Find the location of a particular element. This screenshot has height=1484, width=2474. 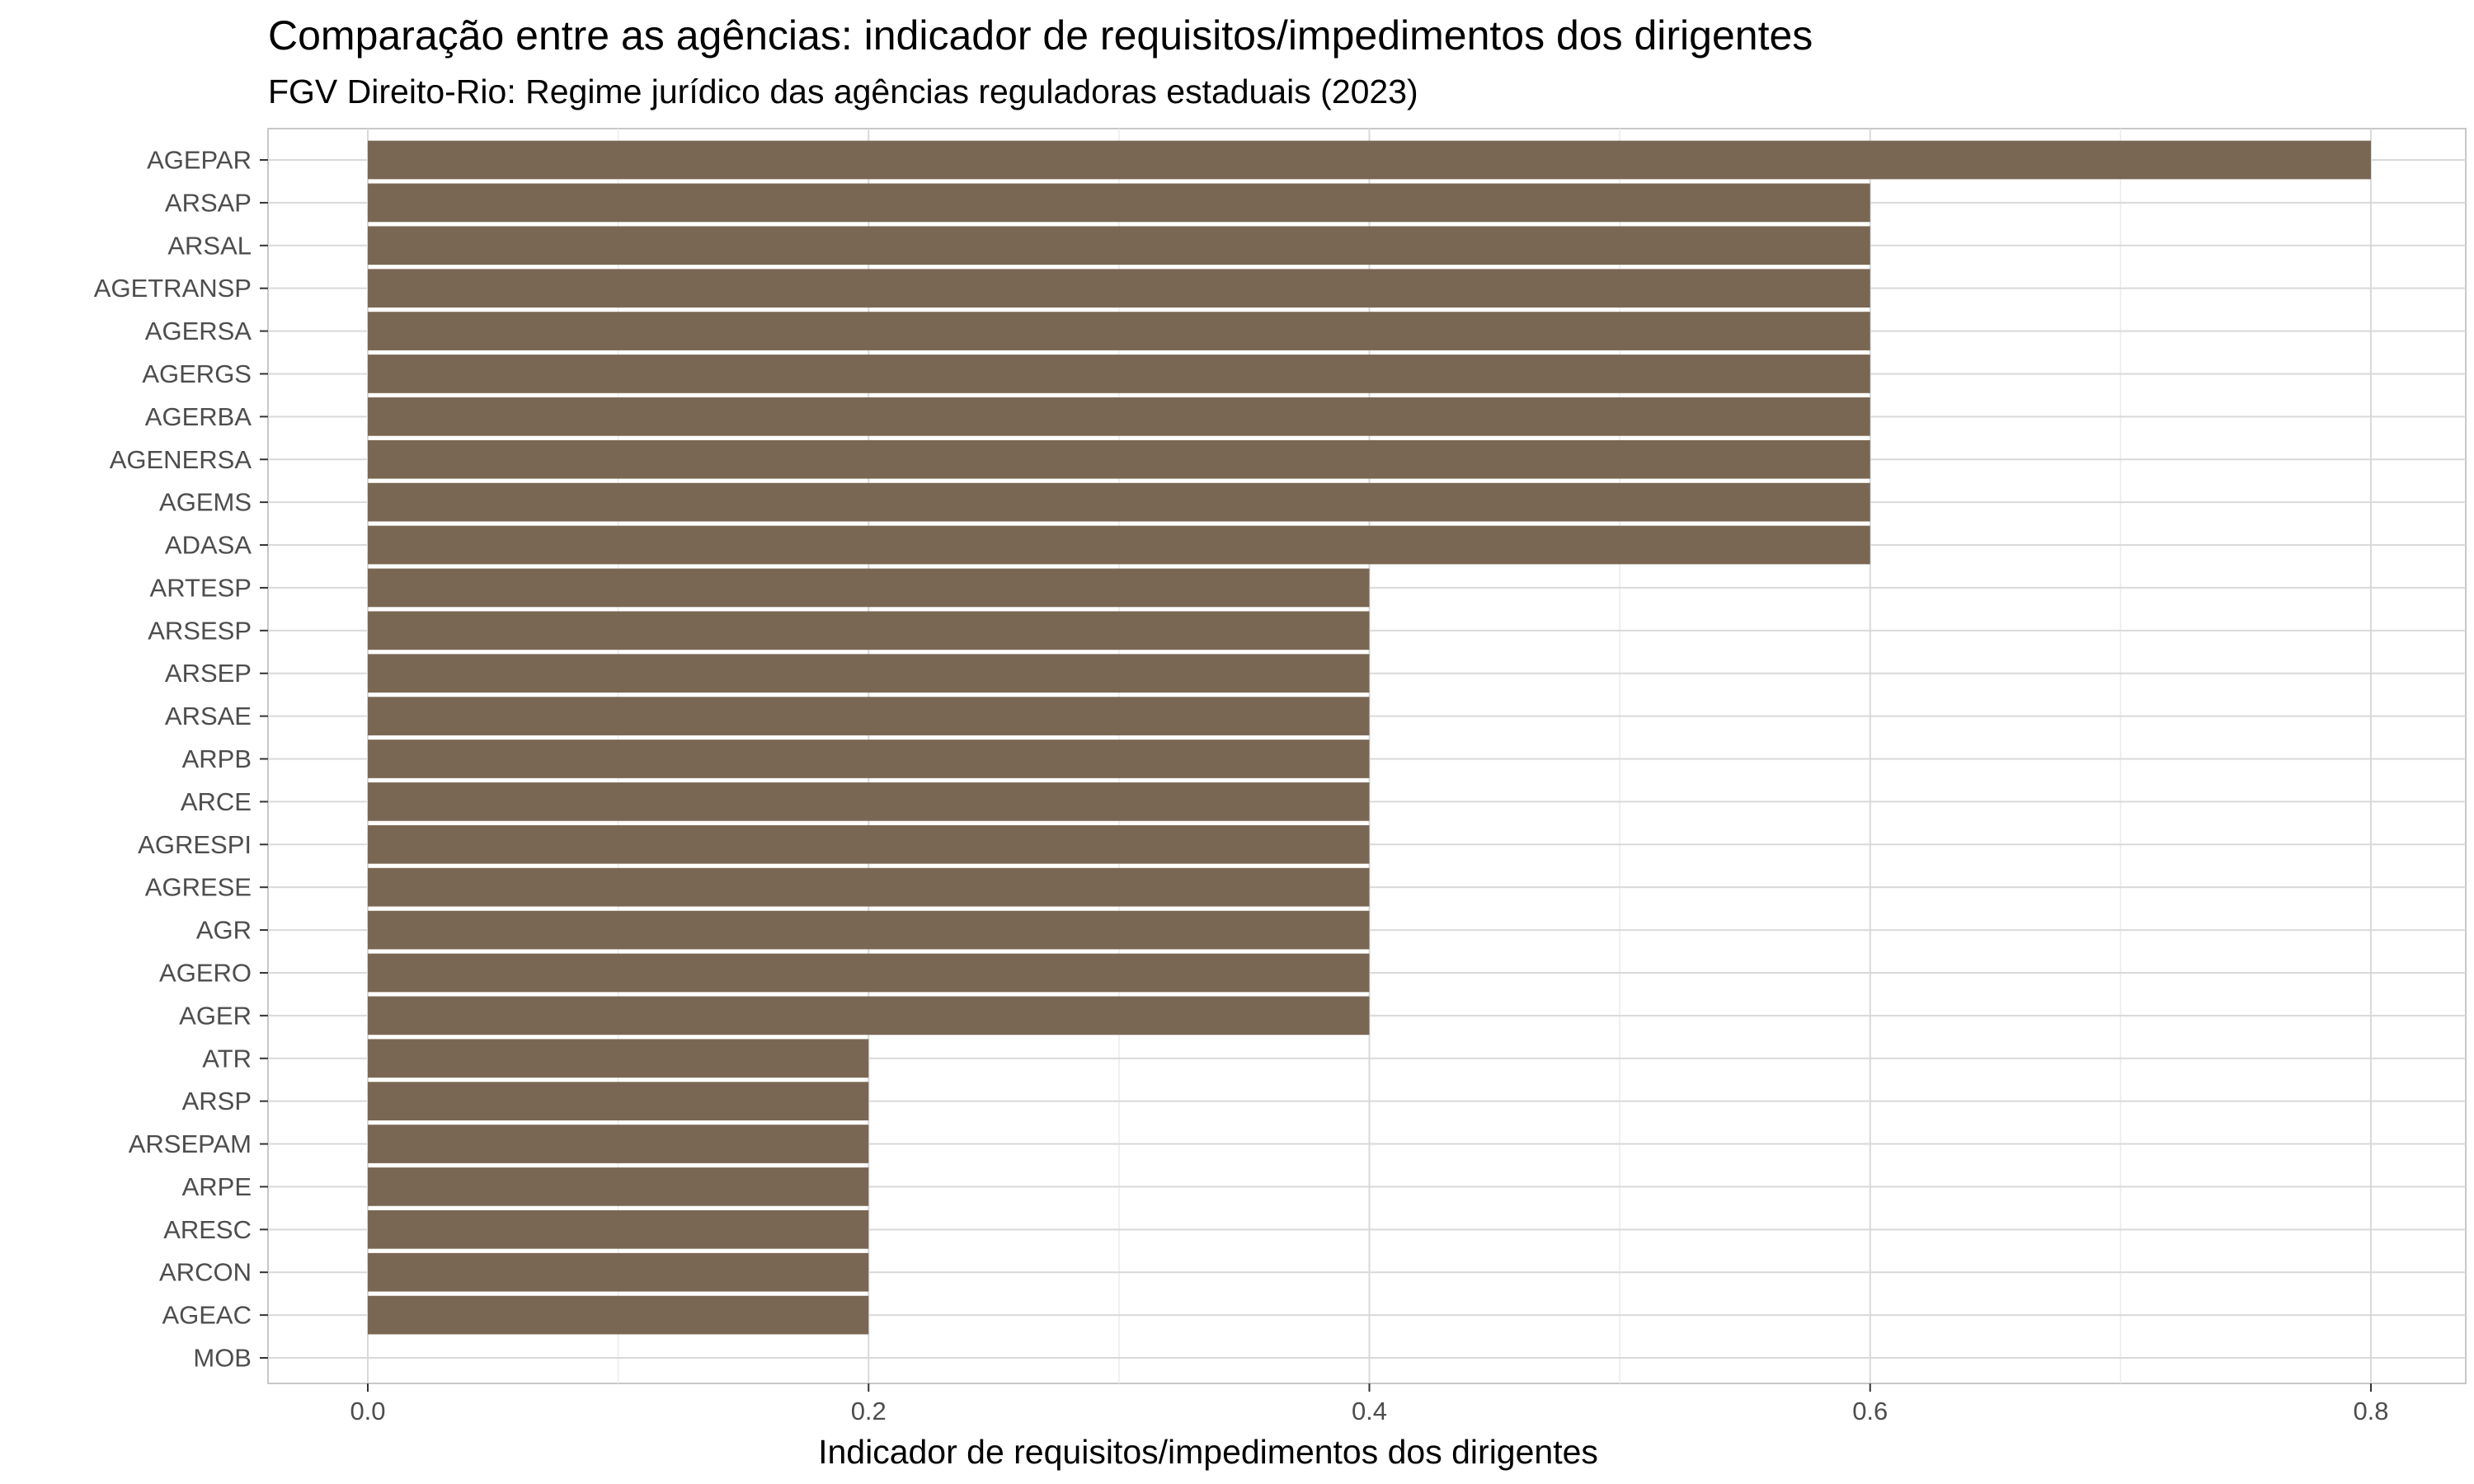

bar-arcon is located at coordinates (618, 1272).